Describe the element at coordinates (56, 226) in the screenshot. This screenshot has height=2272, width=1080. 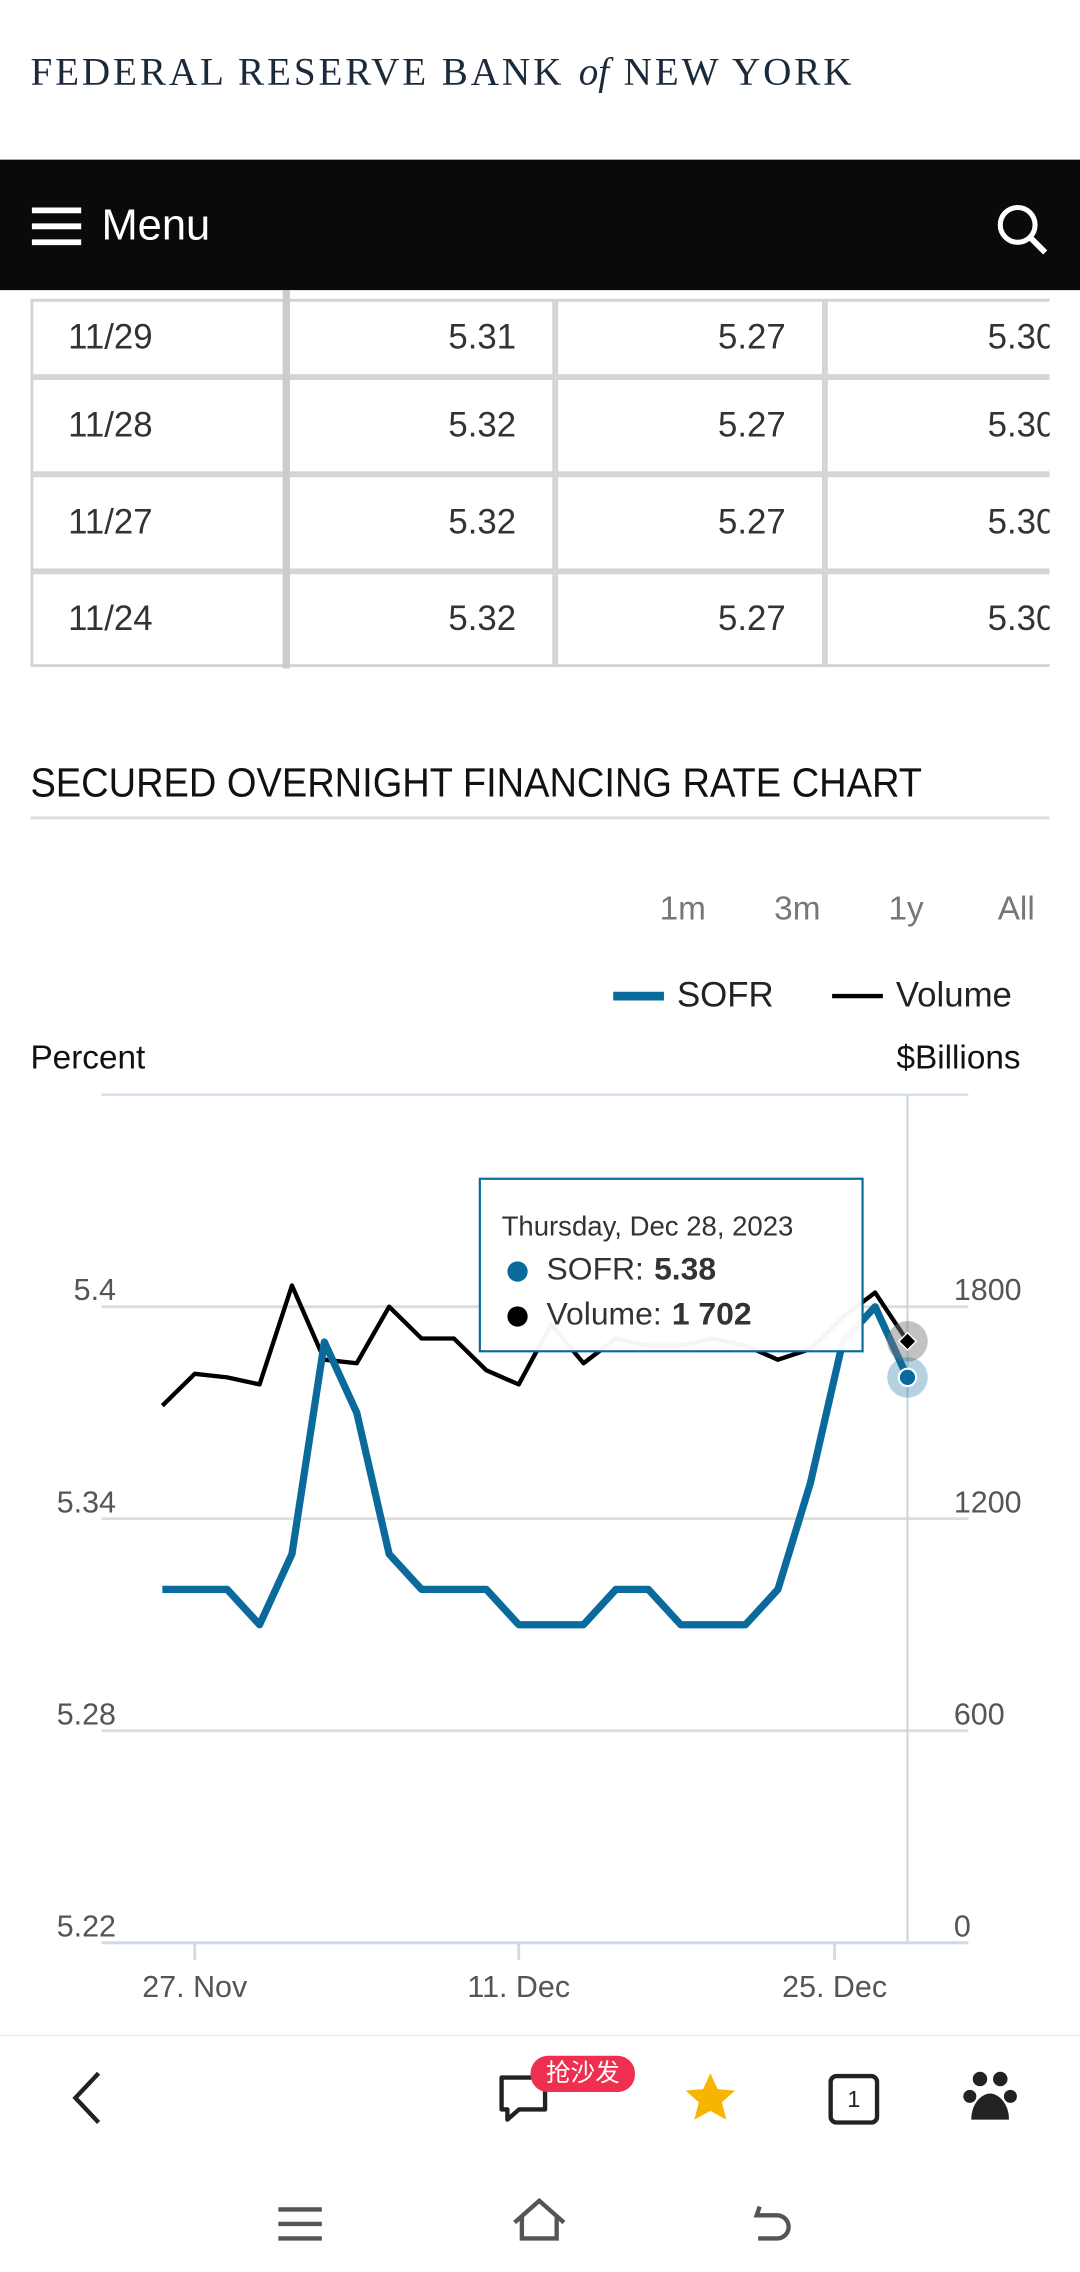
I see `menu-icon` at that location.